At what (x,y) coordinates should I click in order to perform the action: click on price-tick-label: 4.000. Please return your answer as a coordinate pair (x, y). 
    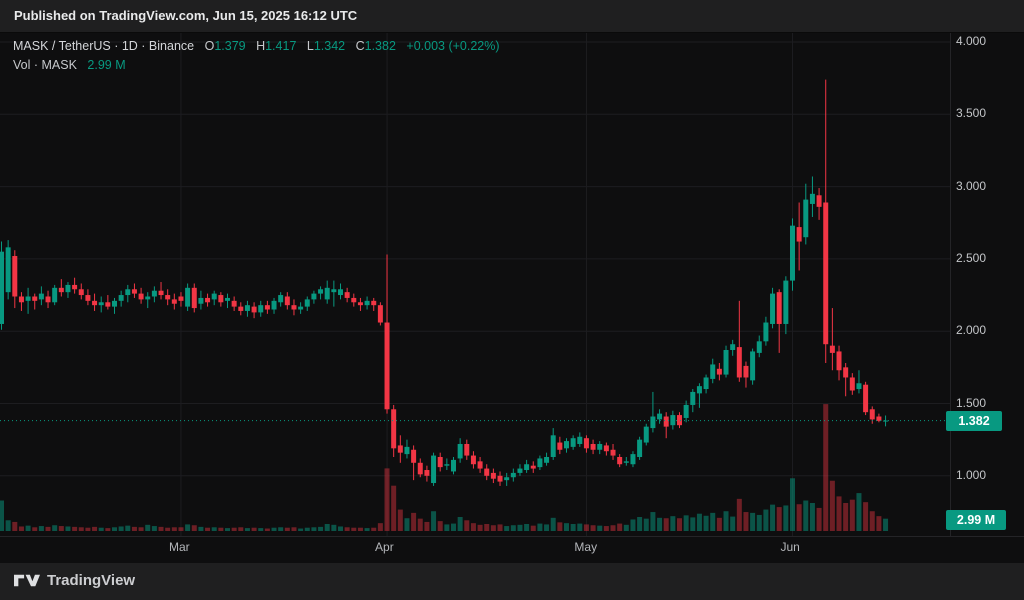
    Looking at the image, I should click on (971, 41).